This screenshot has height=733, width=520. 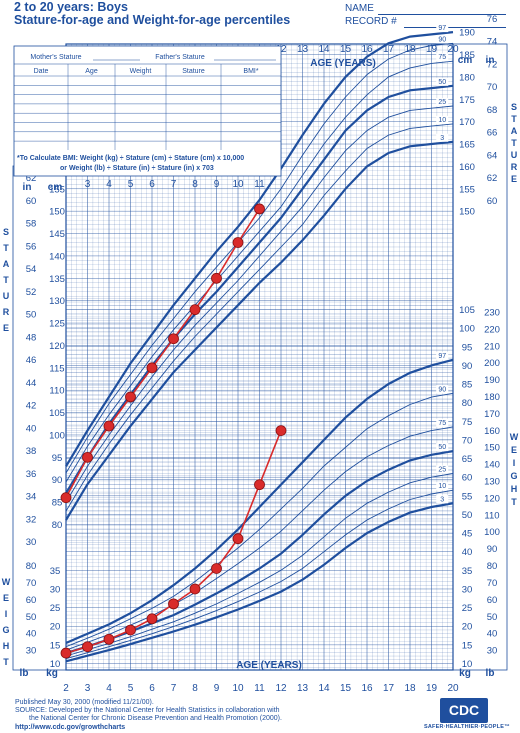 What do you see at coordinates (455, 27) in the screenshot?
I see `record-field-line` at bounding box center [455, 27].